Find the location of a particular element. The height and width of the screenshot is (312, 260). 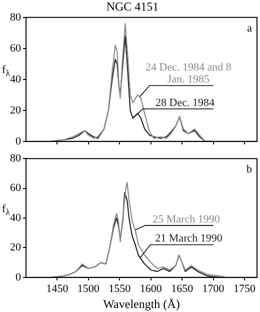

x-tick-label: 1600 is located at coordinates (151, 288).